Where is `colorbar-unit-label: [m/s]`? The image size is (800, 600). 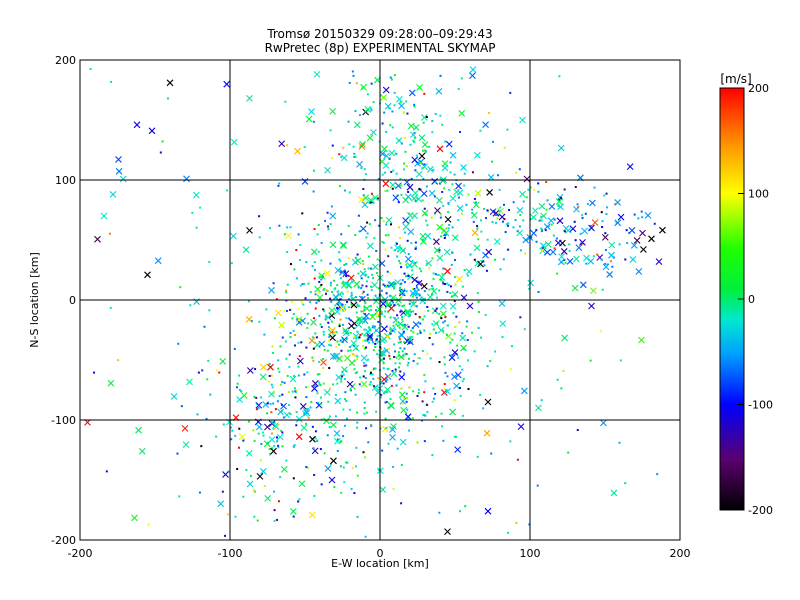
colorbar-unit-label: [m/s] is located at coordinates (735, 79).